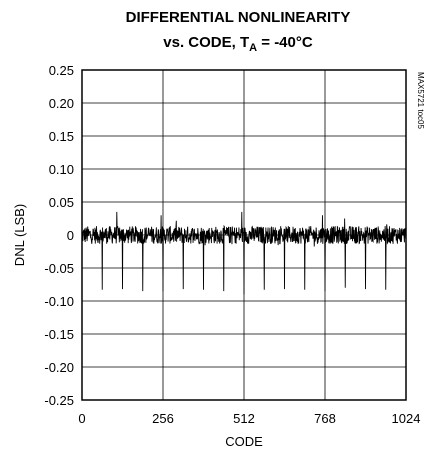  What do you see at coordinates (19, 235) in the screenshot?
I see `y-axis-label: DNL (LSB)` at bounding box center [19, 235].